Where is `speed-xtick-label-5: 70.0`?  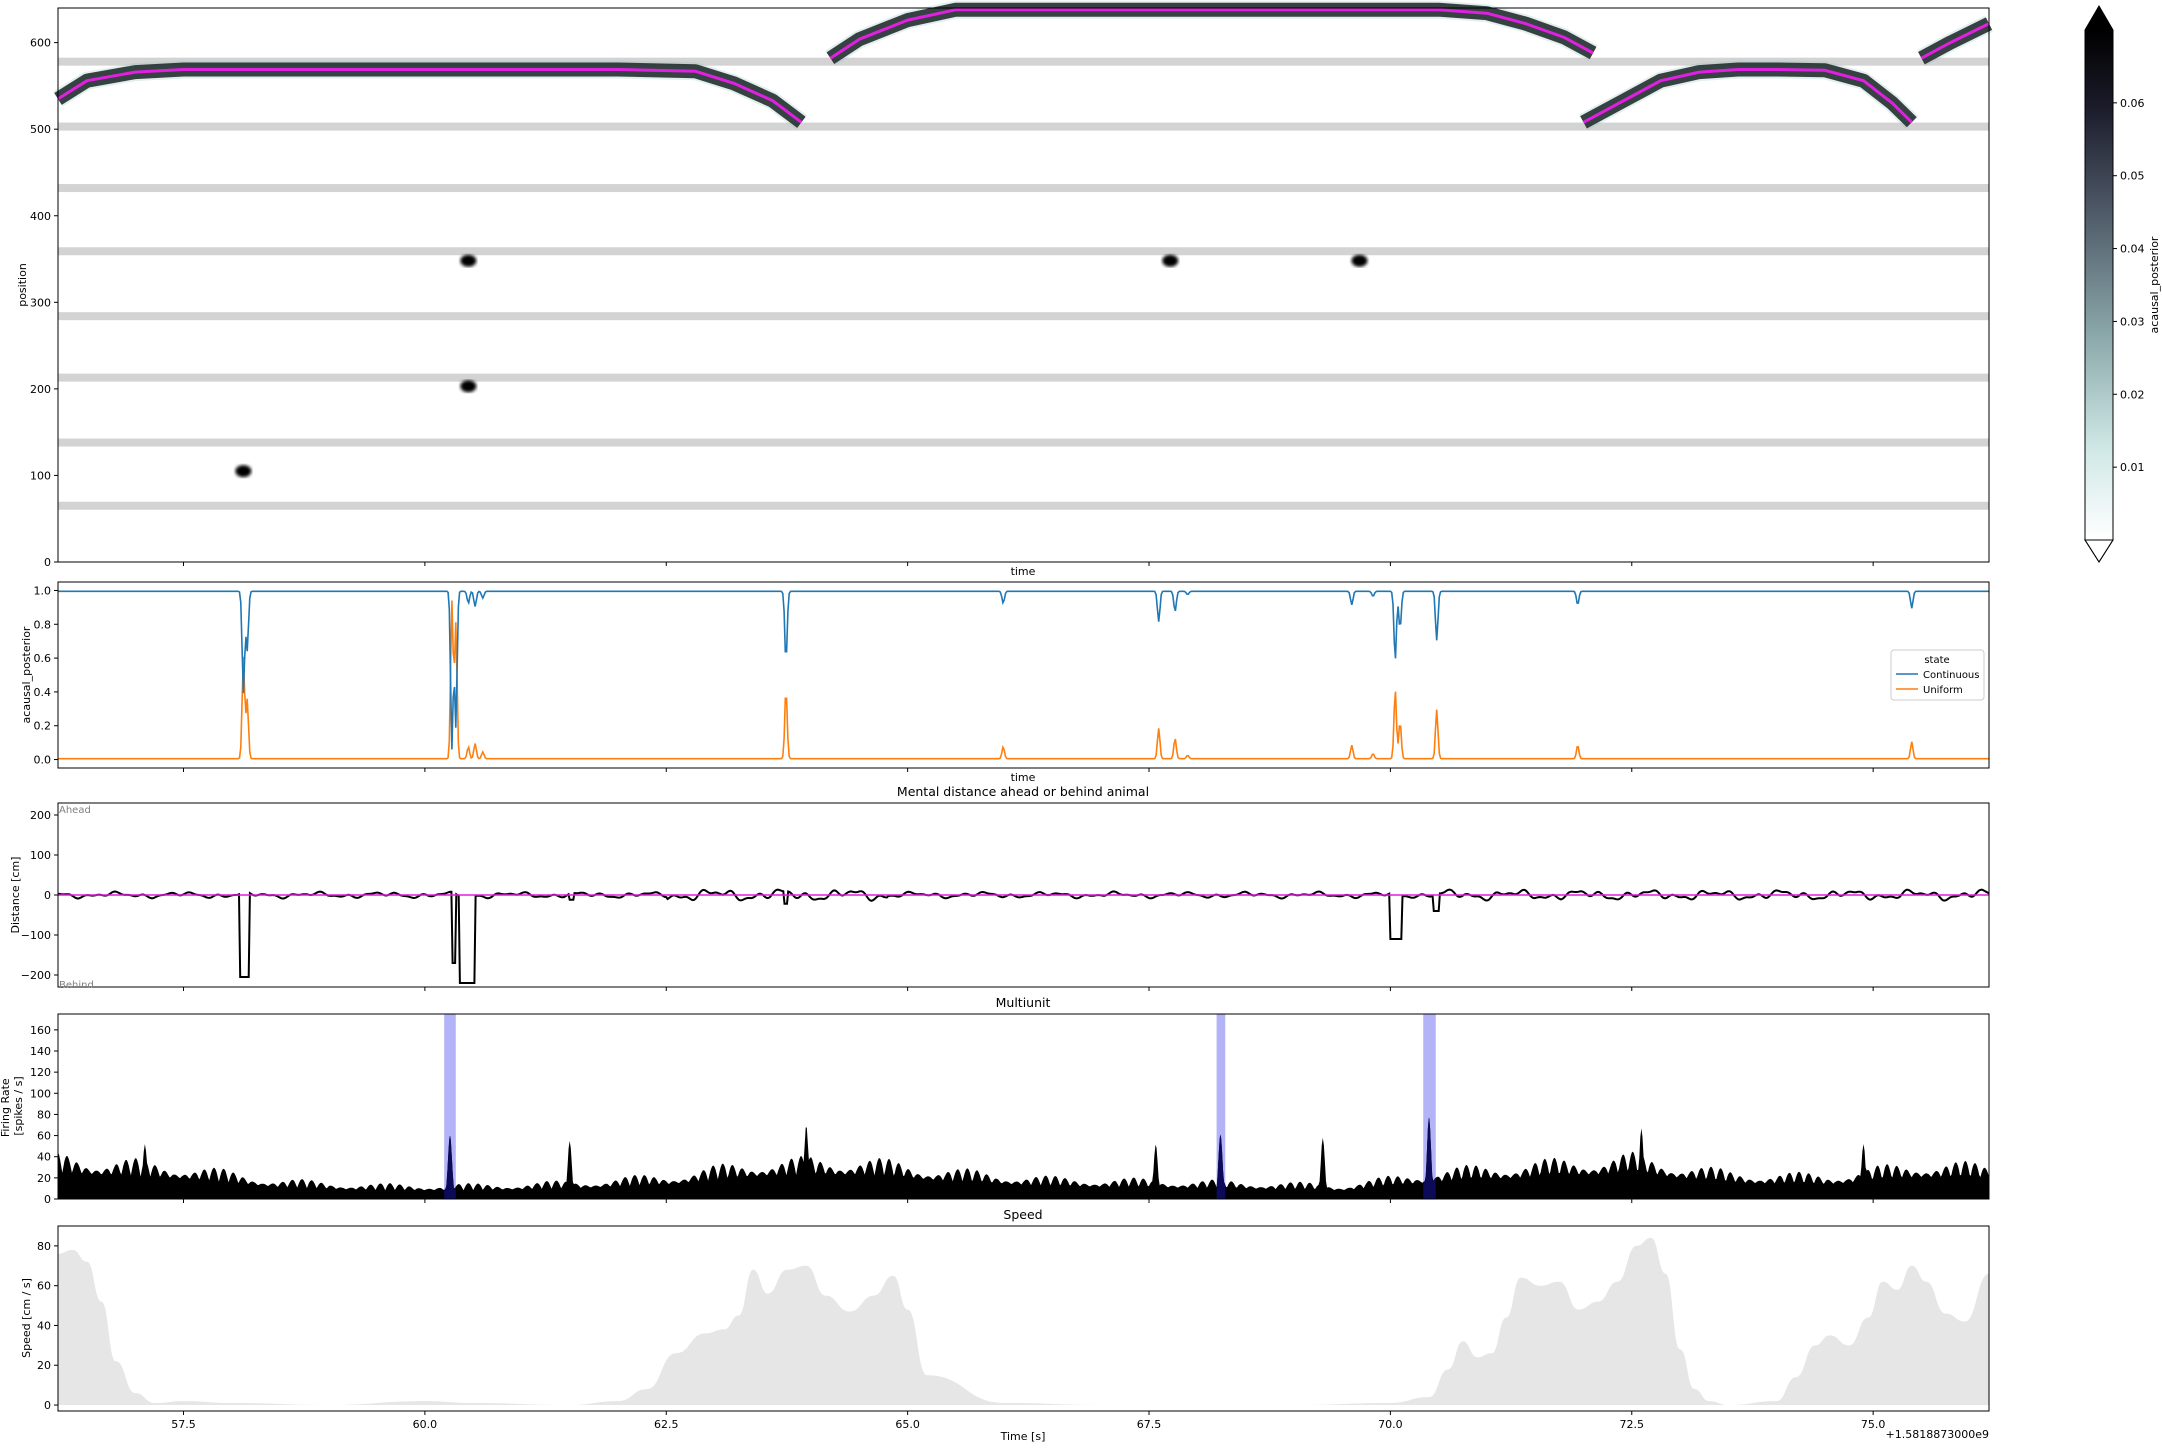
speed-xtick-label-5: 70.0 is located at coordinates (1390, 1424).